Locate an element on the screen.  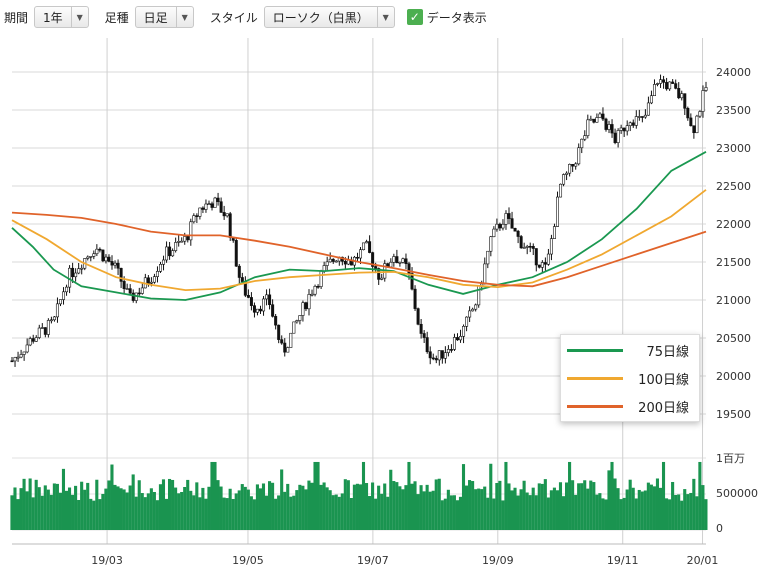
period-label: 期間 is located at coordinates (16, 17).